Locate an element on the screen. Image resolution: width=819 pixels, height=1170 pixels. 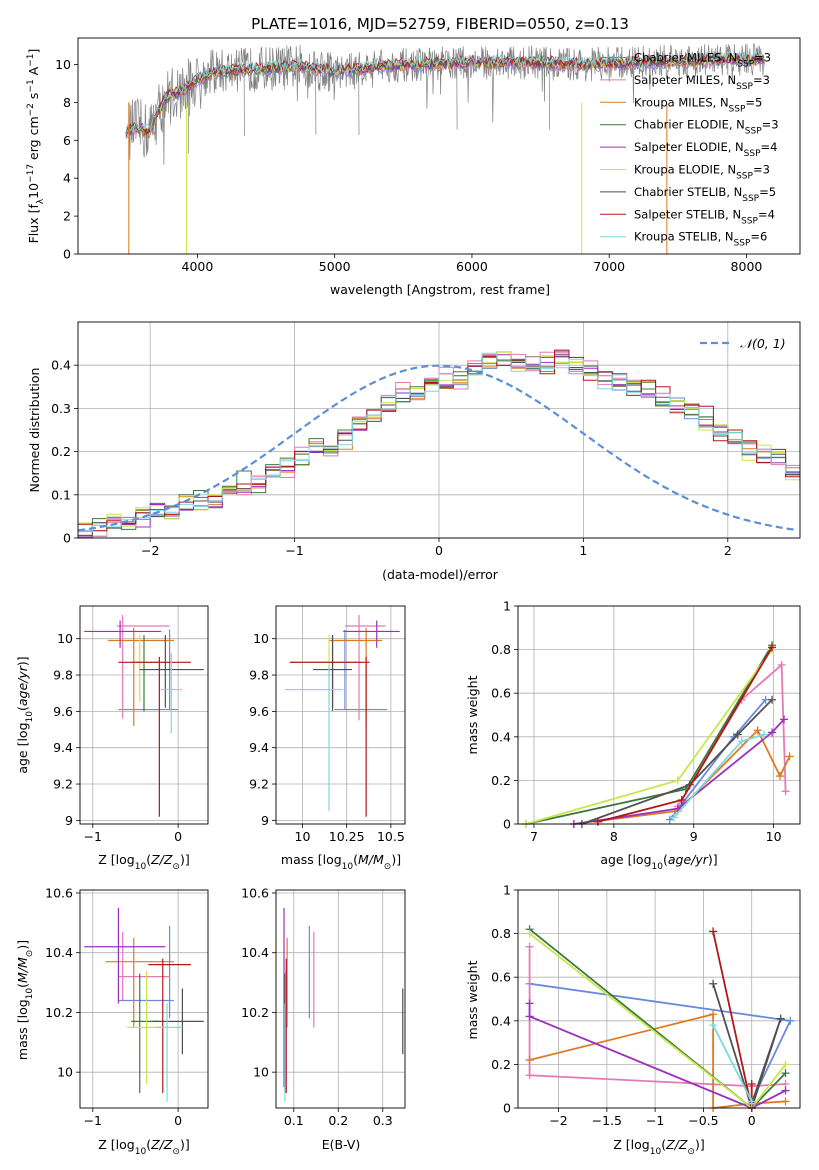
y-tick-label: 10.6 is located at coordinates (59, 892).